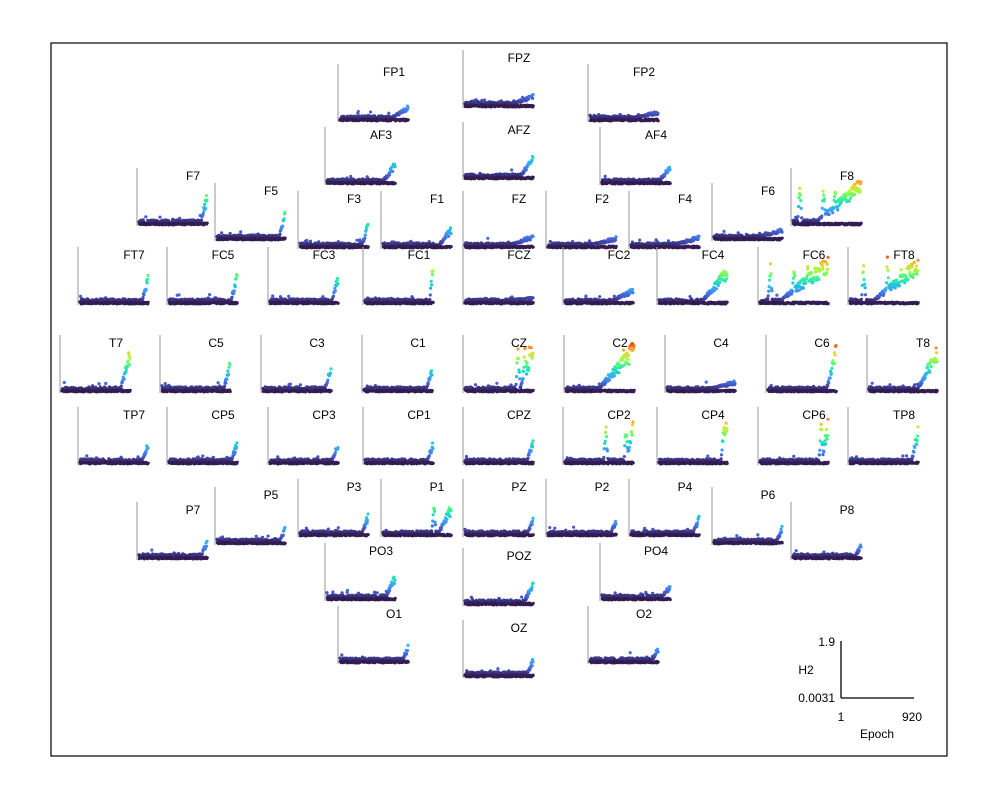  I want to click on channel-label-f8: F8, so click(847, 176).